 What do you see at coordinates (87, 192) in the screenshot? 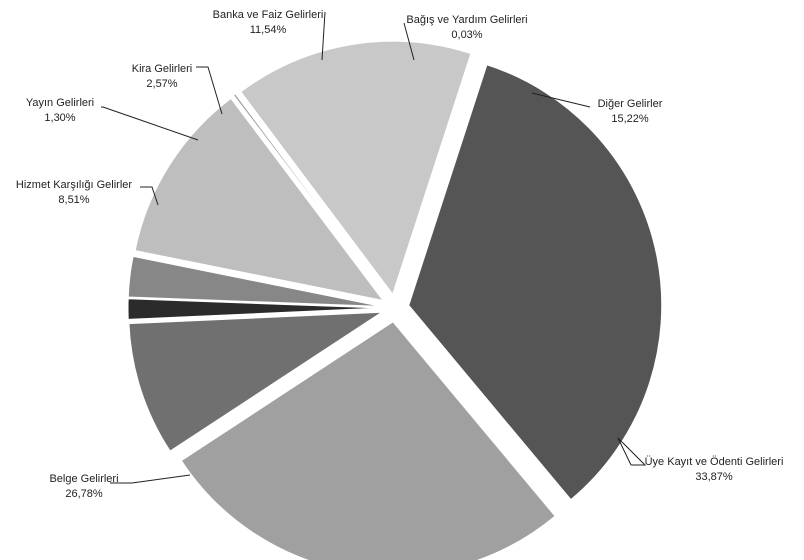
I see `slice-label-group-2: Hizmet Karşılığı Gelirler 8,51%` at bounding box center [87, 192].